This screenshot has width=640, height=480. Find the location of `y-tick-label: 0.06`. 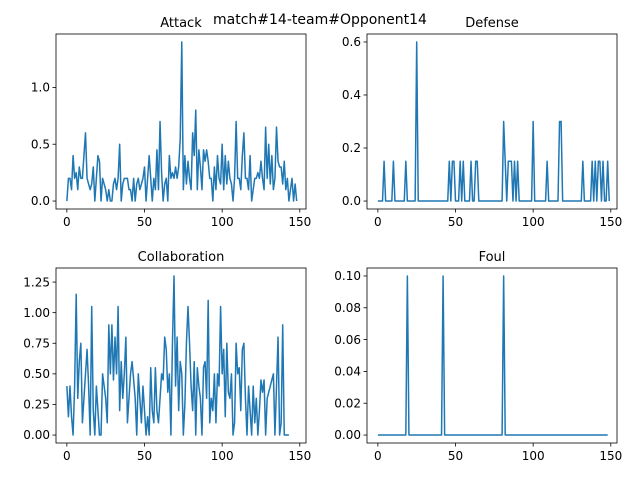

y-tick-label: 0.06 is located at coordinates (347, 340).